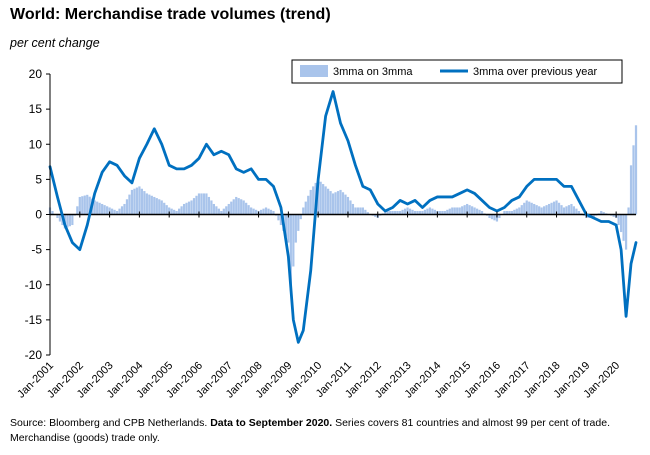 This screenshot has width=650, height=455. Describe the element at coordinates (271, 423) in the screenshot. I see `source-data-note: Data to September 2020.` at that location.